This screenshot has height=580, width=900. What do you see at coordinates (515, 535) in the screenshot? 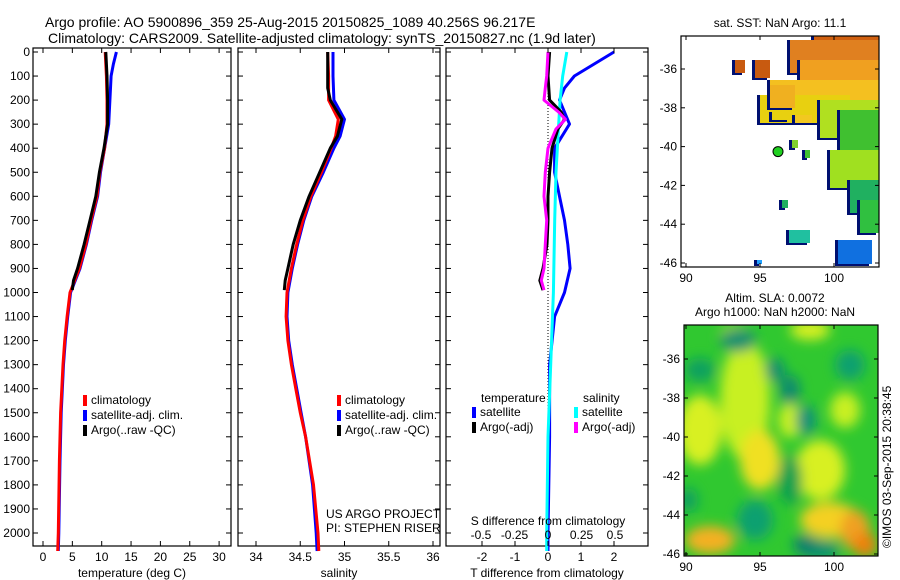
I see `s-diff-tick-label: -0.25` at bounding box center [515, 535].